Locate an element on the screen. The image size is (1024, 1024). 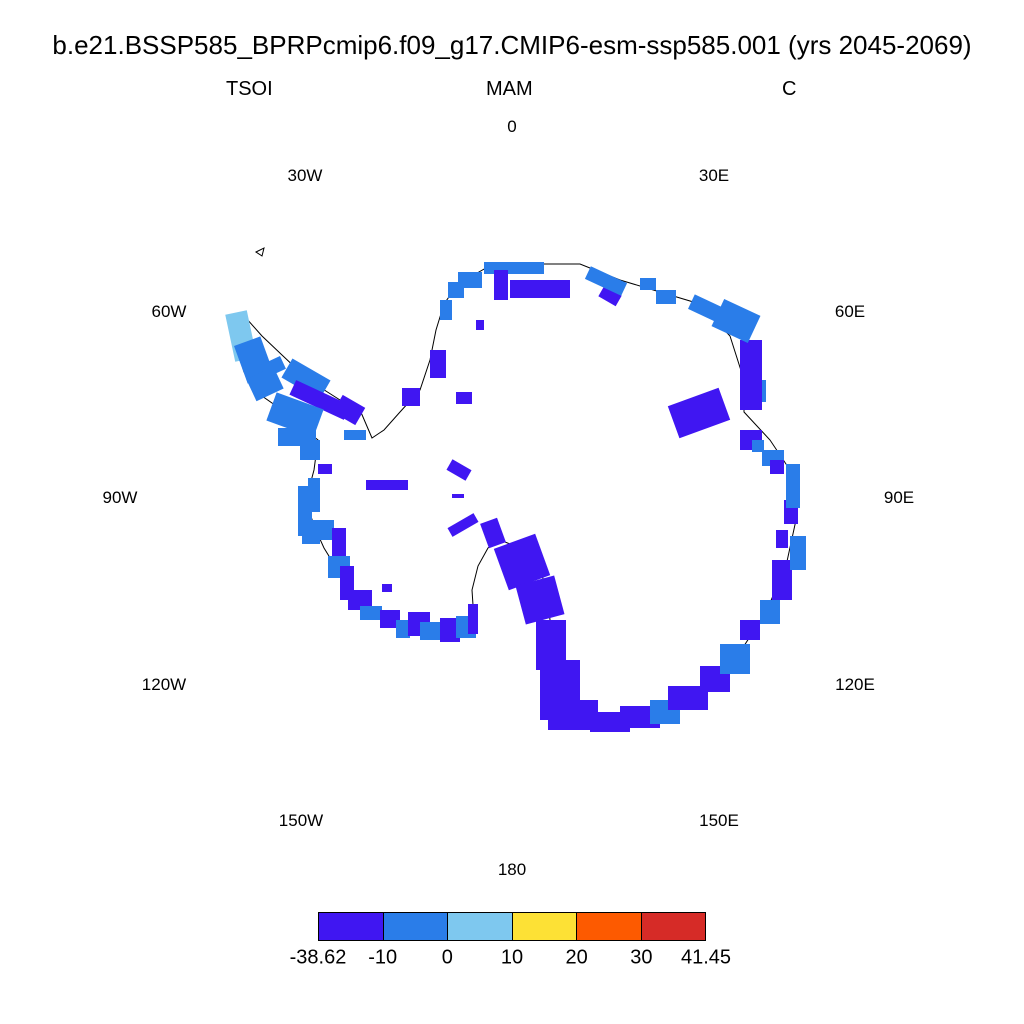
lon-label-120w: 120W is located at coordinates (164, 684).